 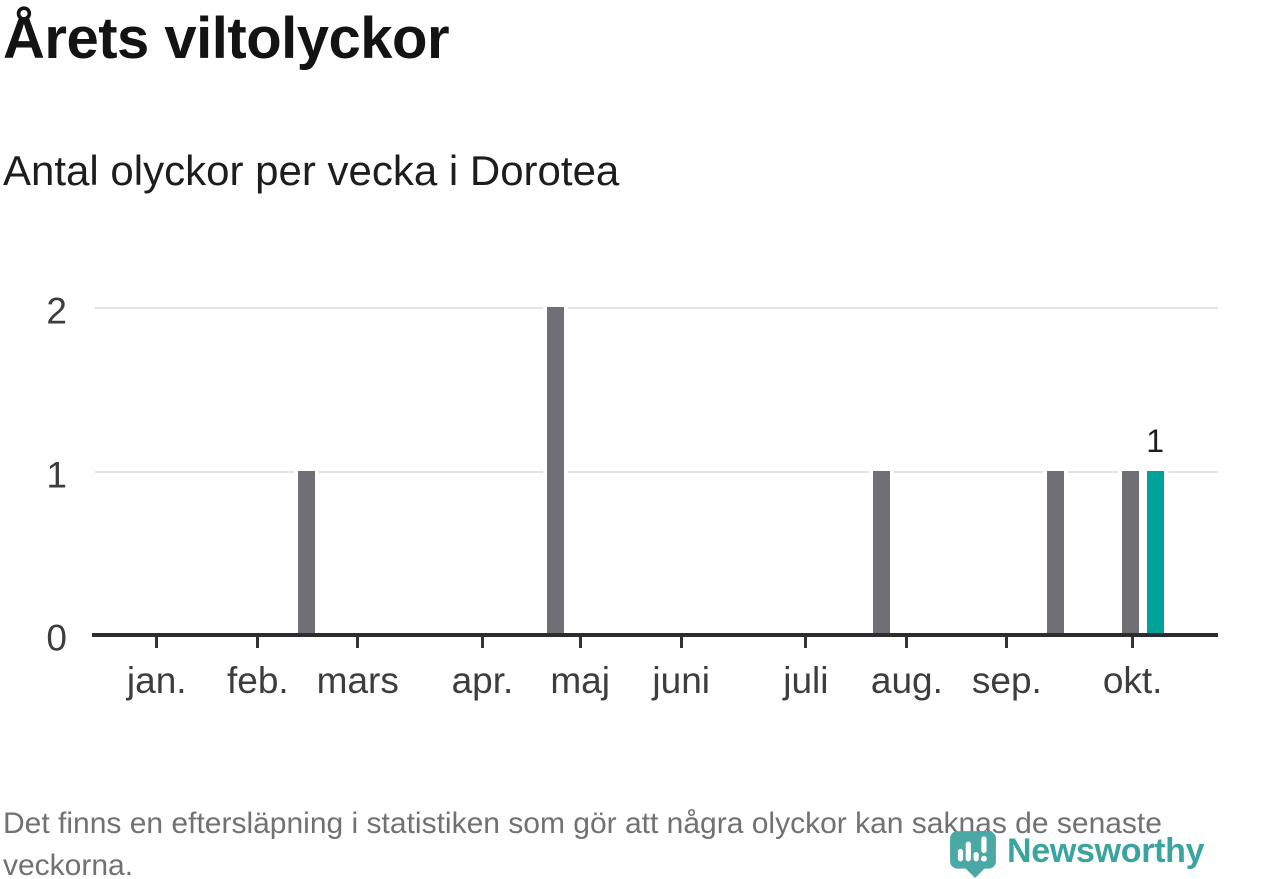 I want to click on x-axis-tick-apr, so click(x=482, y=642).